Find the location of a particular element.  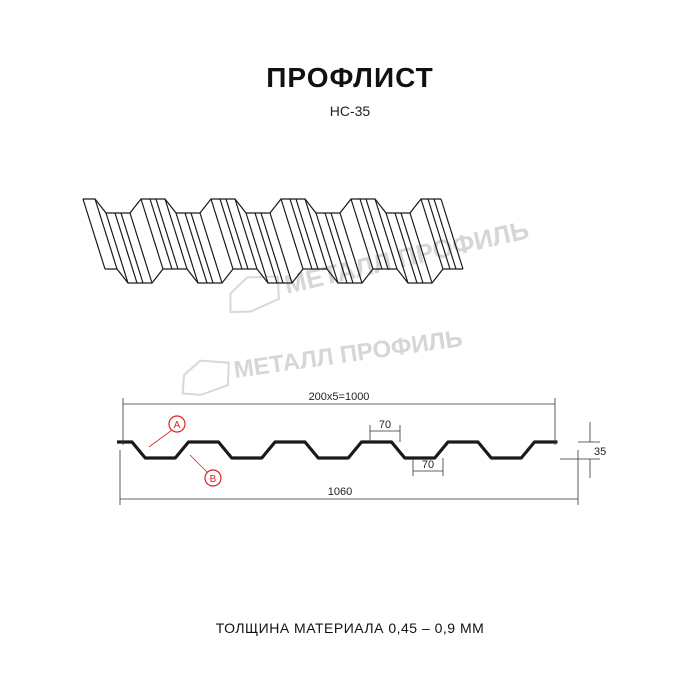

watermark-2d: МЕТАЛЛ ПРОФИЛЬ is located at coordinates (322, 360).